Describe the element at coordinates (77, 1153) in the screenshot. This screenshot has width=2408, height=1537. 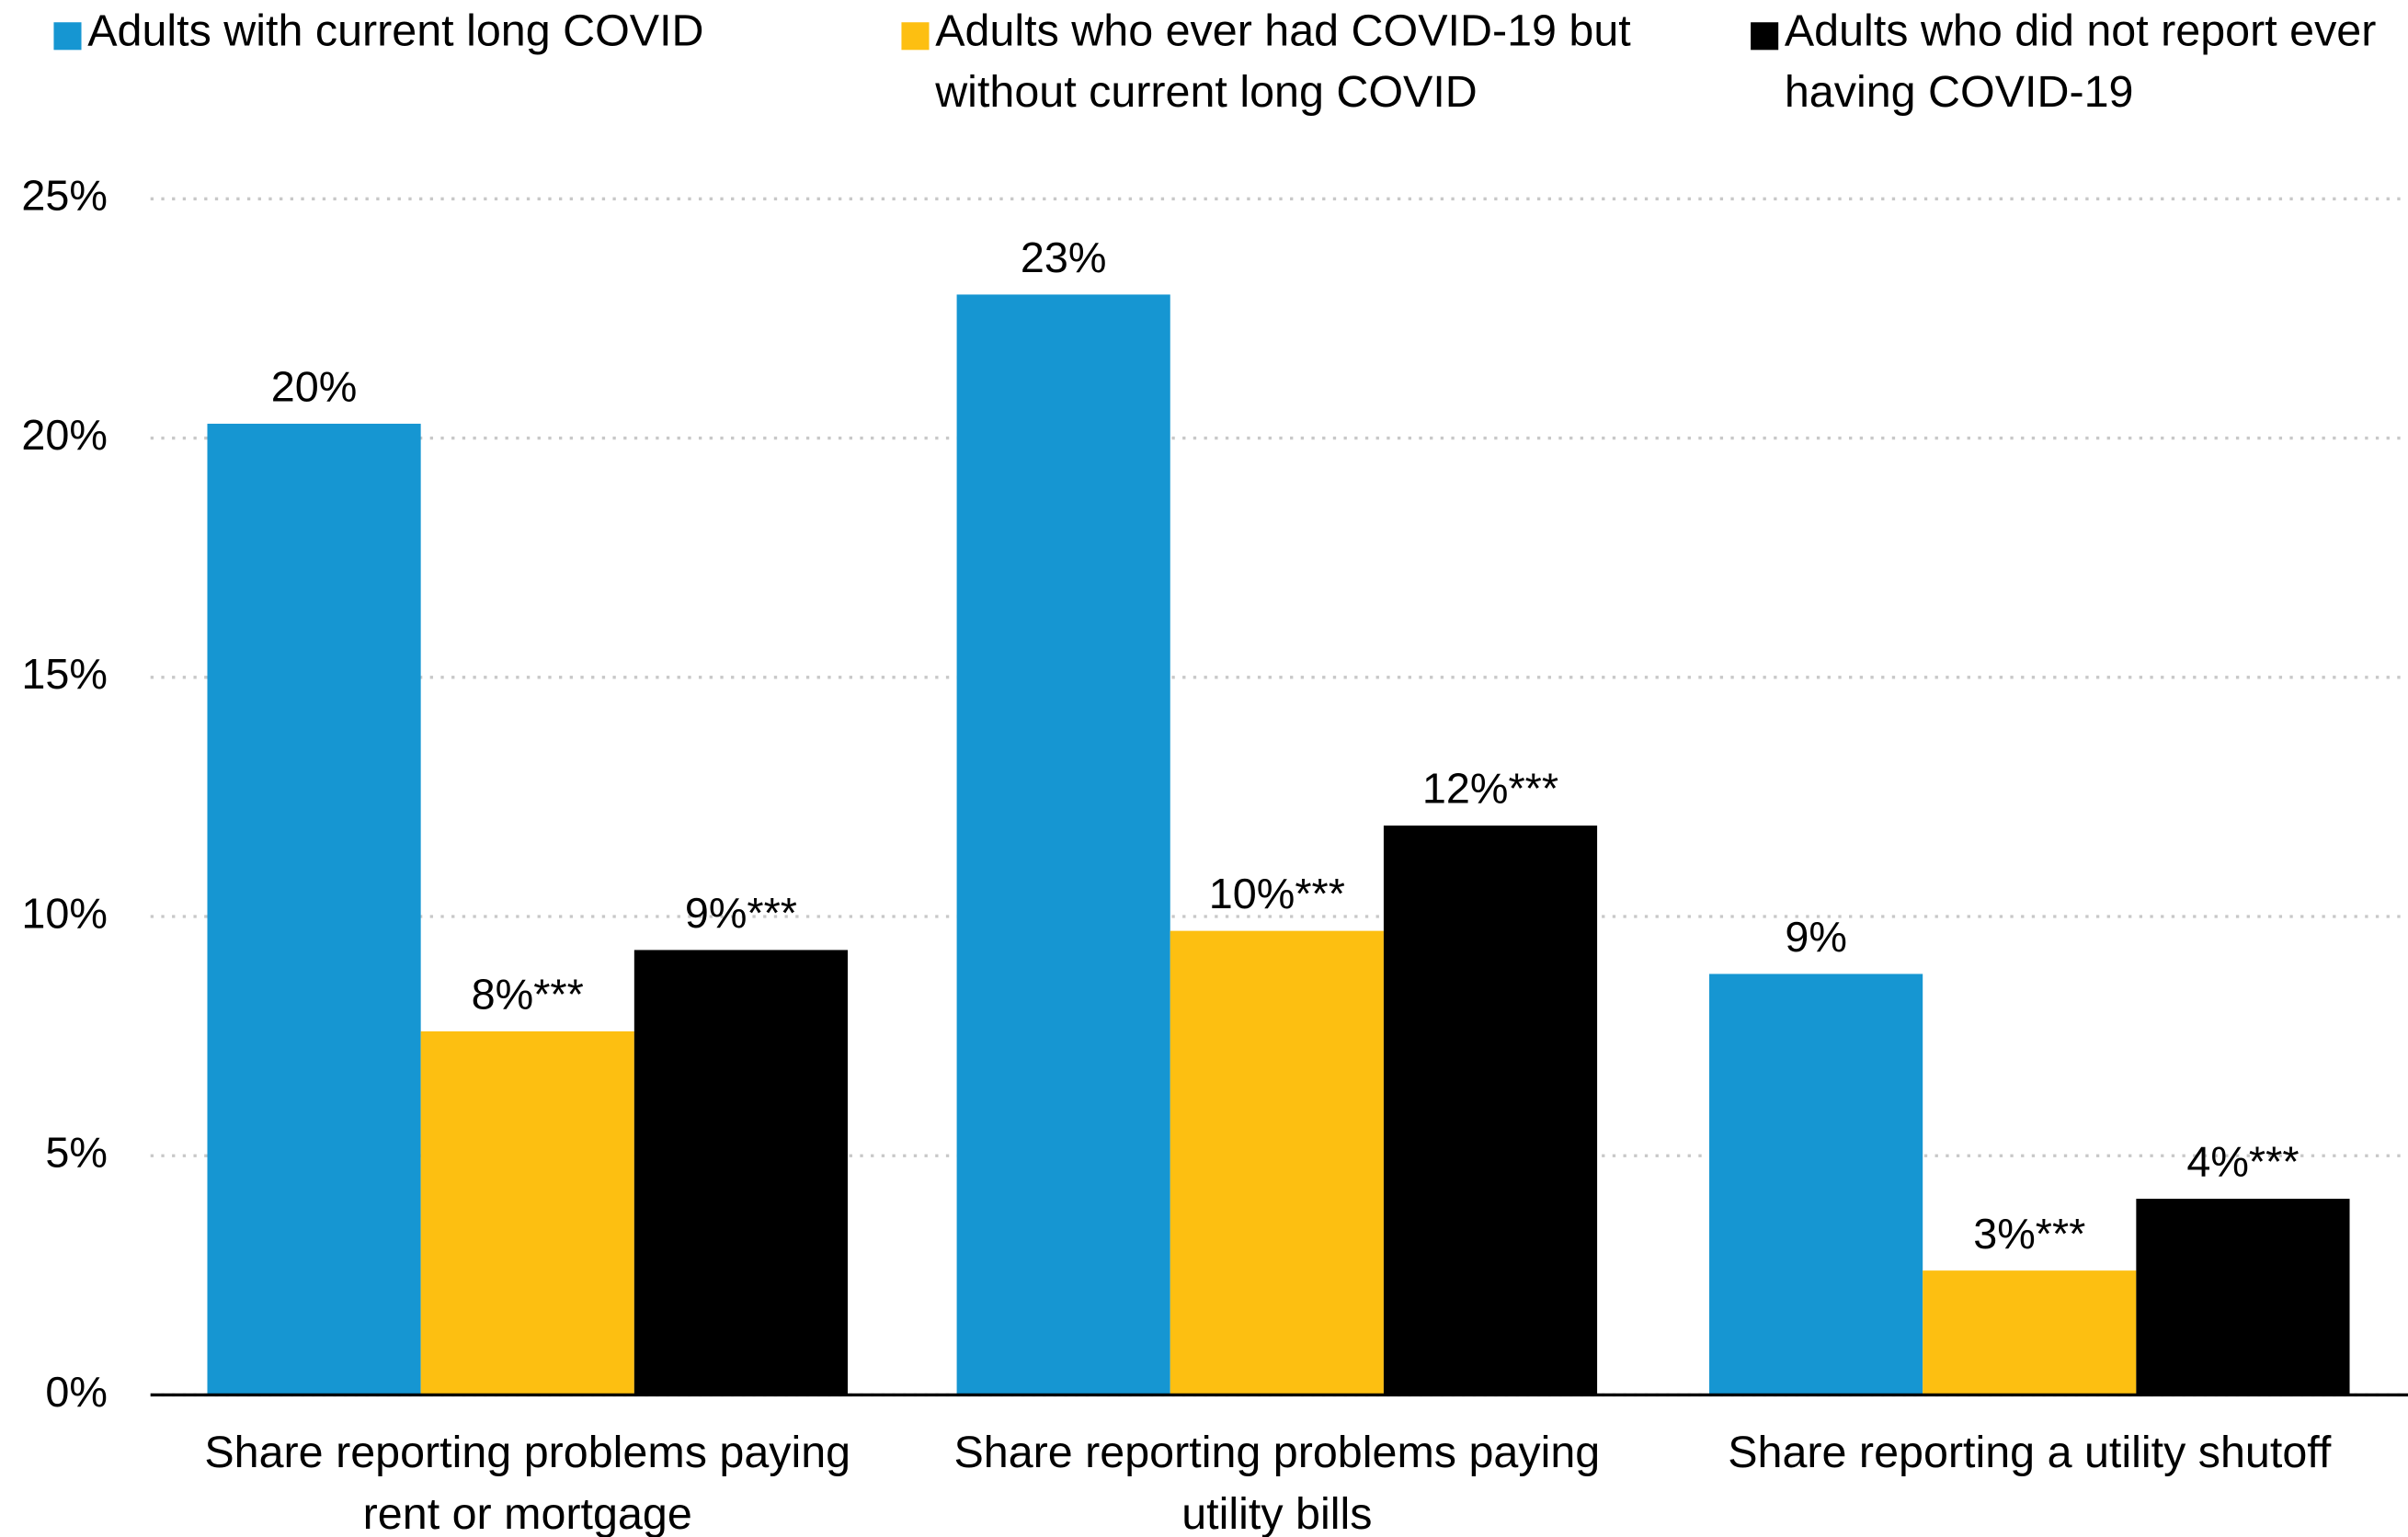
I see `y-tick-label: 5%` at that location.